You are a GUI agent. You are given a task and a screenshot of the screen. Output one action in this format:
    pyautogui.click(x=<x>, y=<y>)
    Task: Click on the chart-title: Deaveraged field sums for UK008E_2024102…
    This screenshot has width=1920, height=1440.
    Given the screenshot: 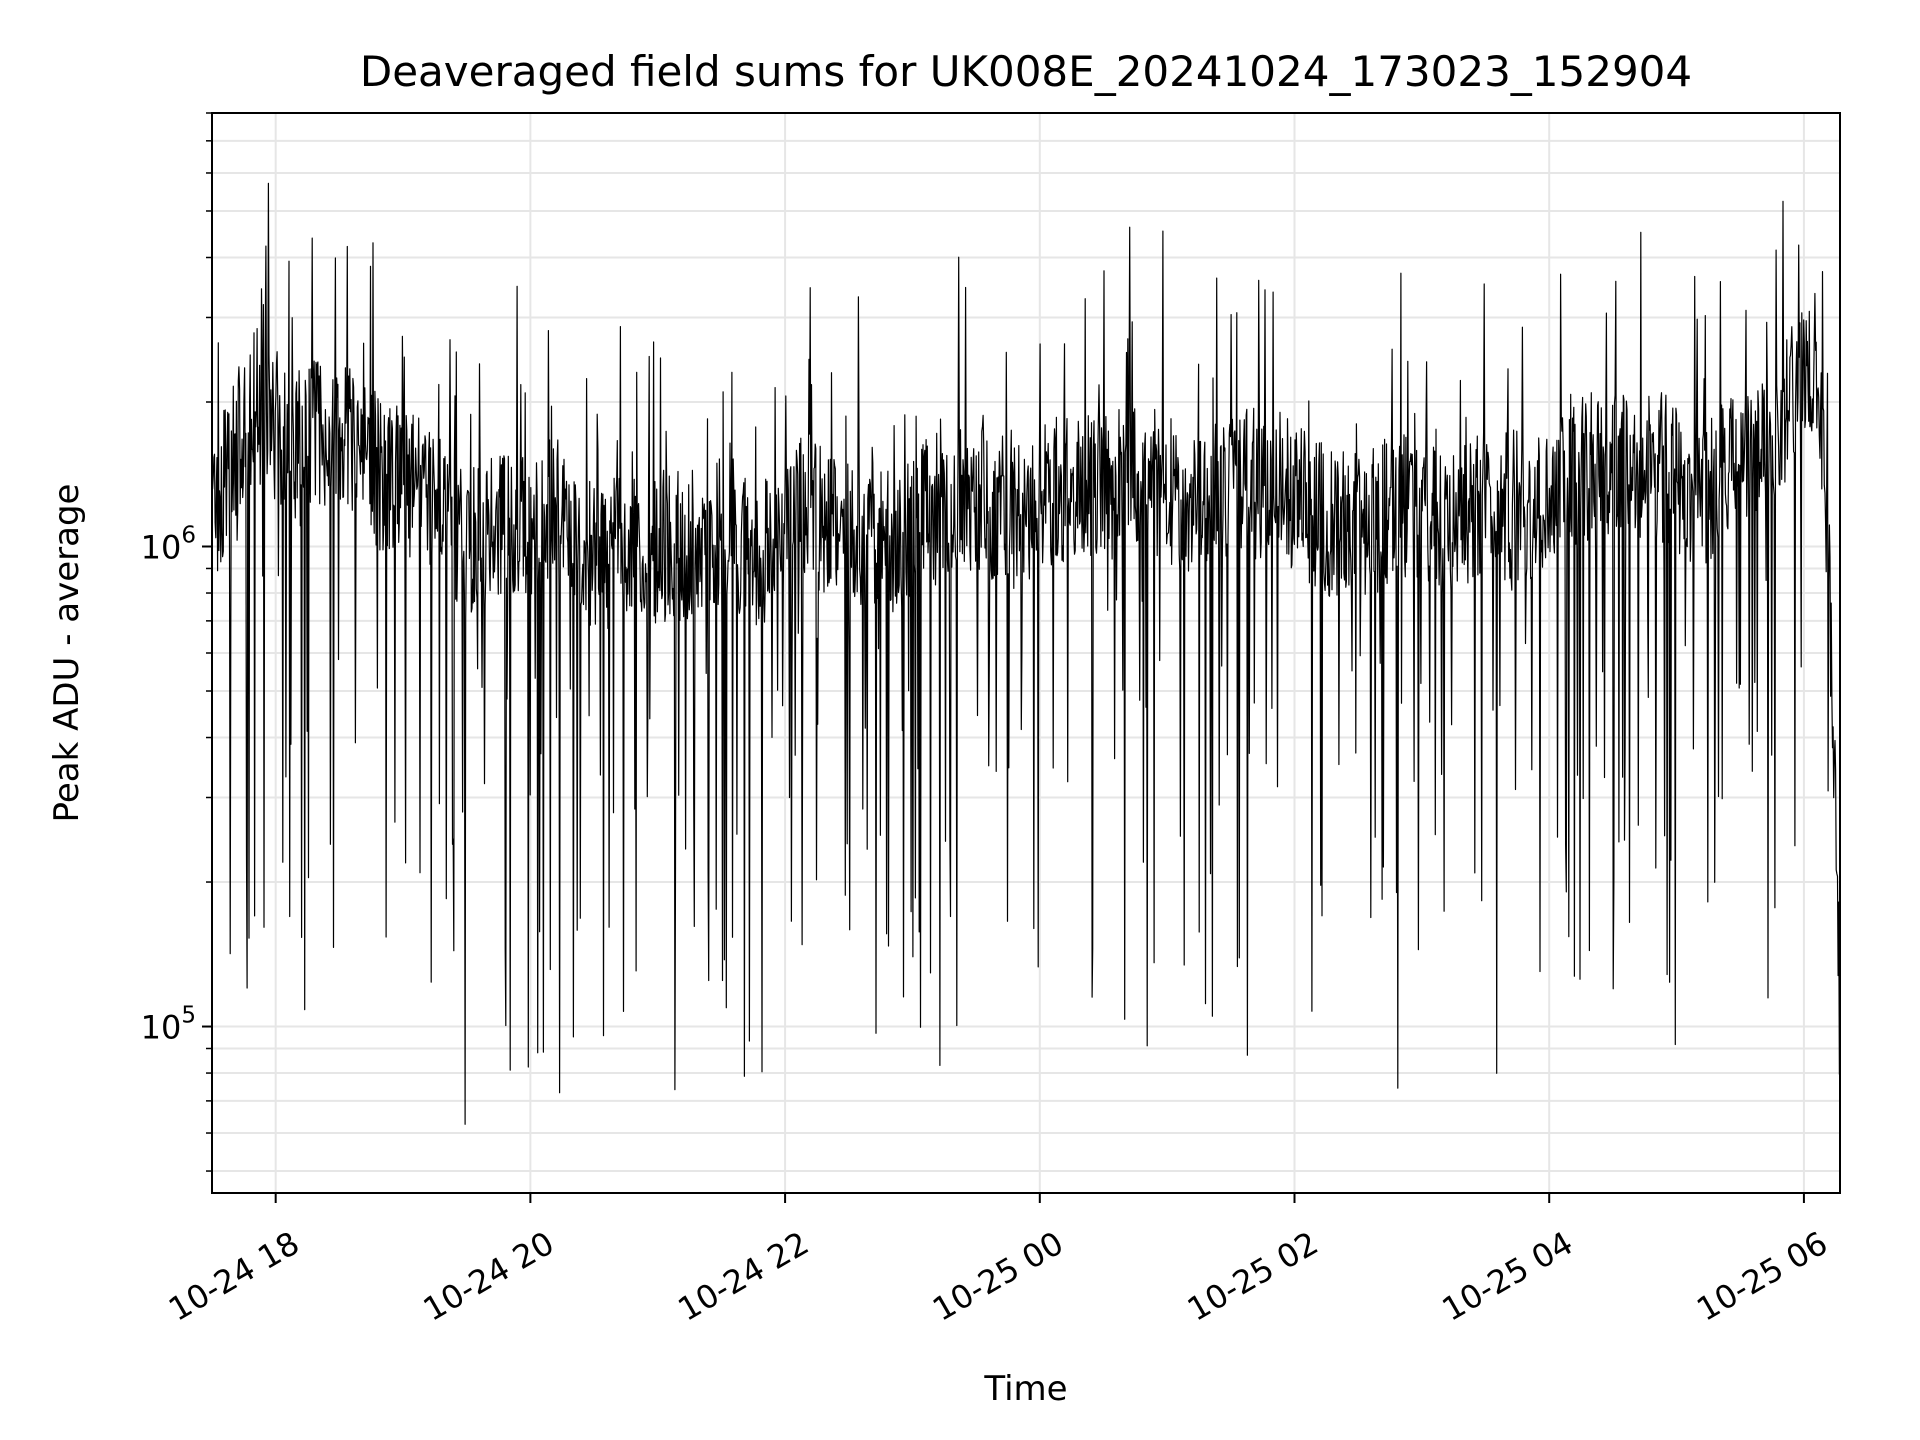 What is the action you would take?
    pyautogui.click(x=1026, y=71)
    